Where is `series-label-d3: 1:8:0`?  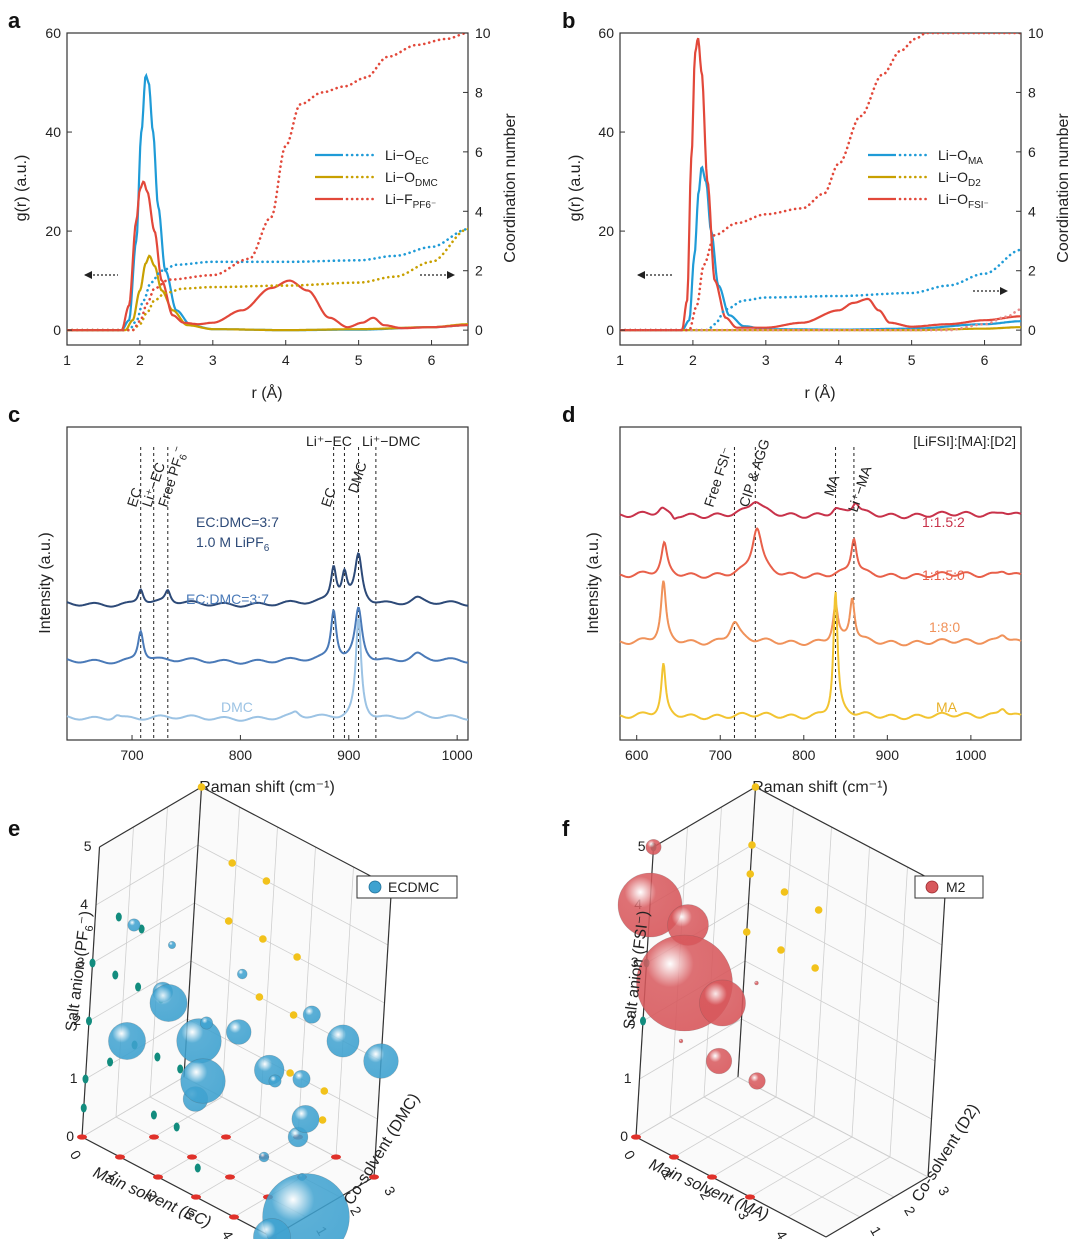 series-label-d3: 1:8:0 is located at coordinates (944, 627).